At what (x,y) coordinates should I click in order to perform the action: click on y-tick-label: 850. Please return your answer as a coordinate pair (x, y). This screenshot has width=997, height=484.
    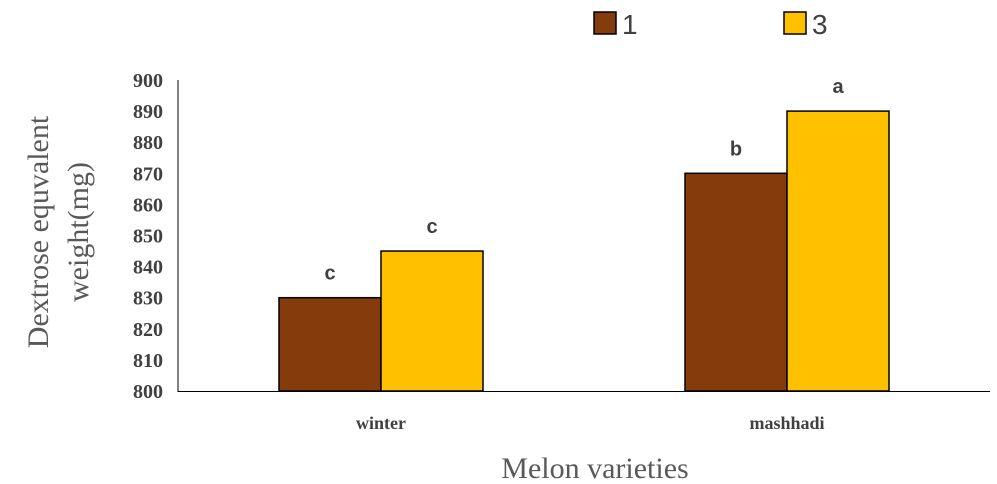
    Looking at the image, I should click on (148, 237).